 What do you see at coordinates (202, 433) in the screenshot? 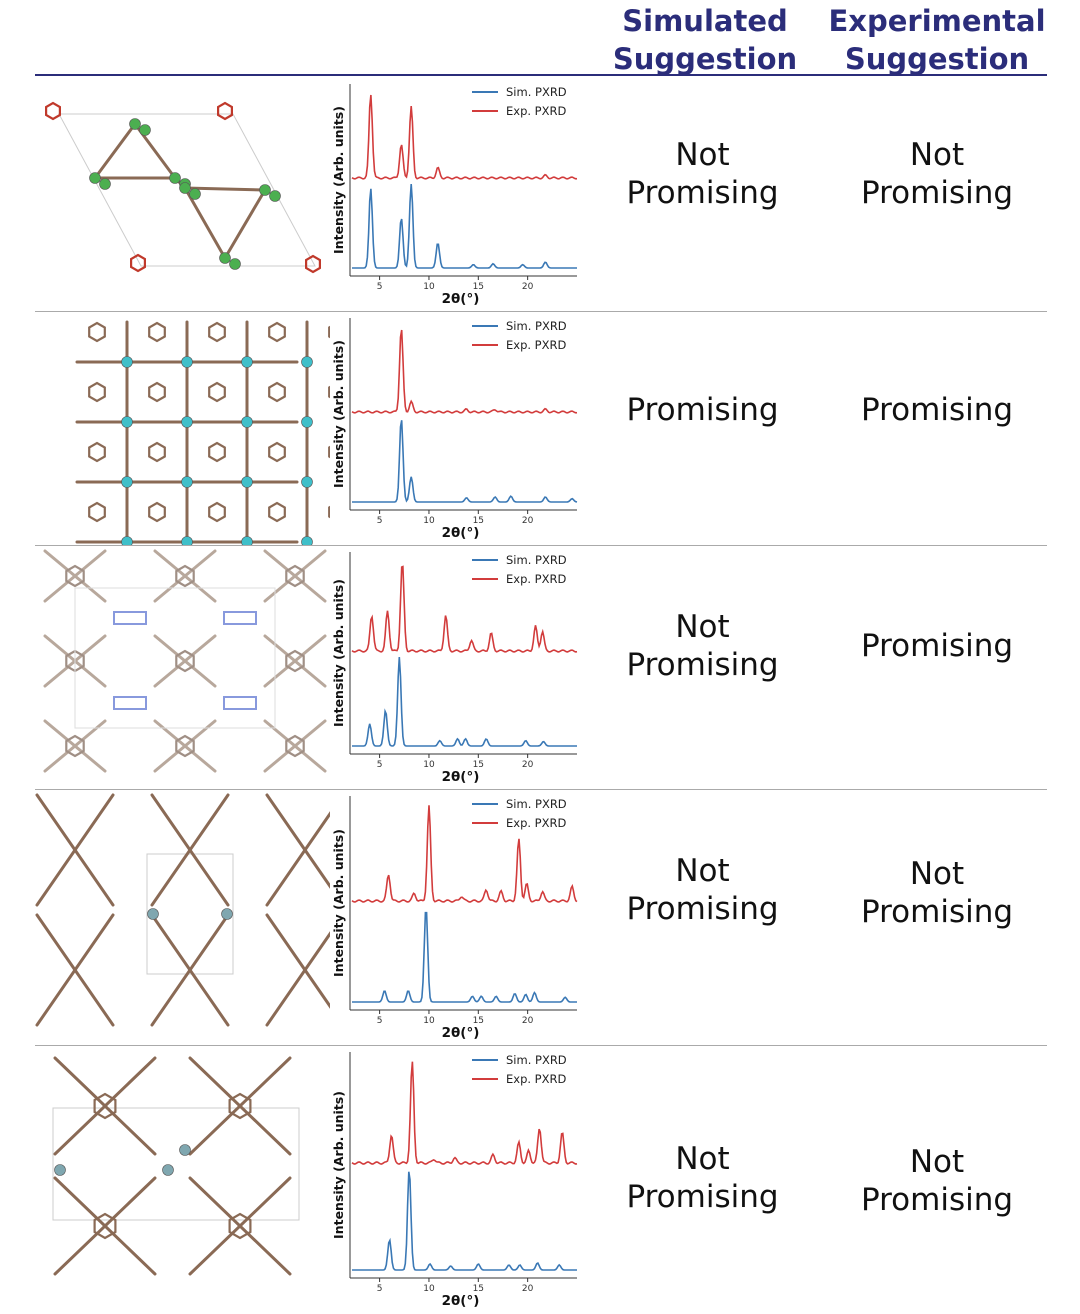
I see `crystal-structure-drawing` at bounding box center [202, 433].